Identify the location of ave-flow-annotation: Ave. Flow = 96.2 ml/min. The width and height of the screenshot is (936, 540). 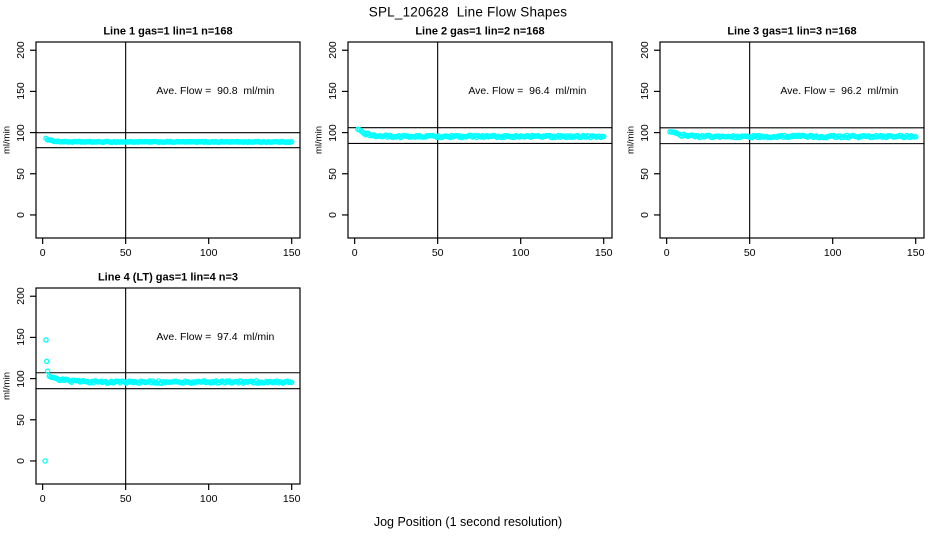
(839, 90).